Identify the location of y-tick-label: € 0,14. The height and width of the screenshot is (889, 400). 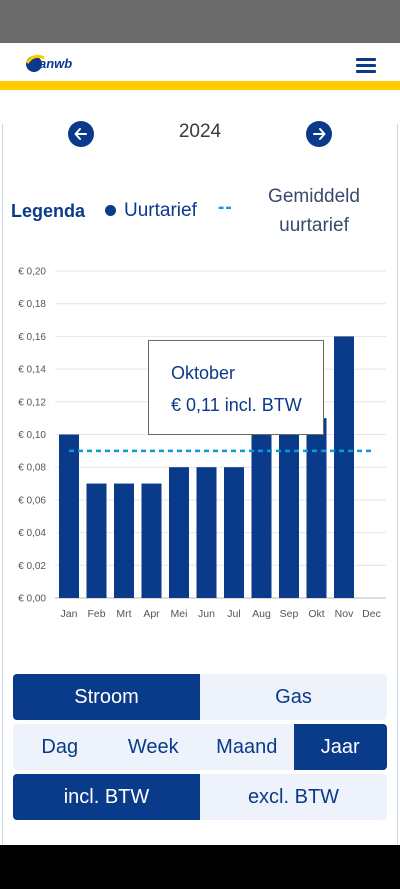
(32, 370).